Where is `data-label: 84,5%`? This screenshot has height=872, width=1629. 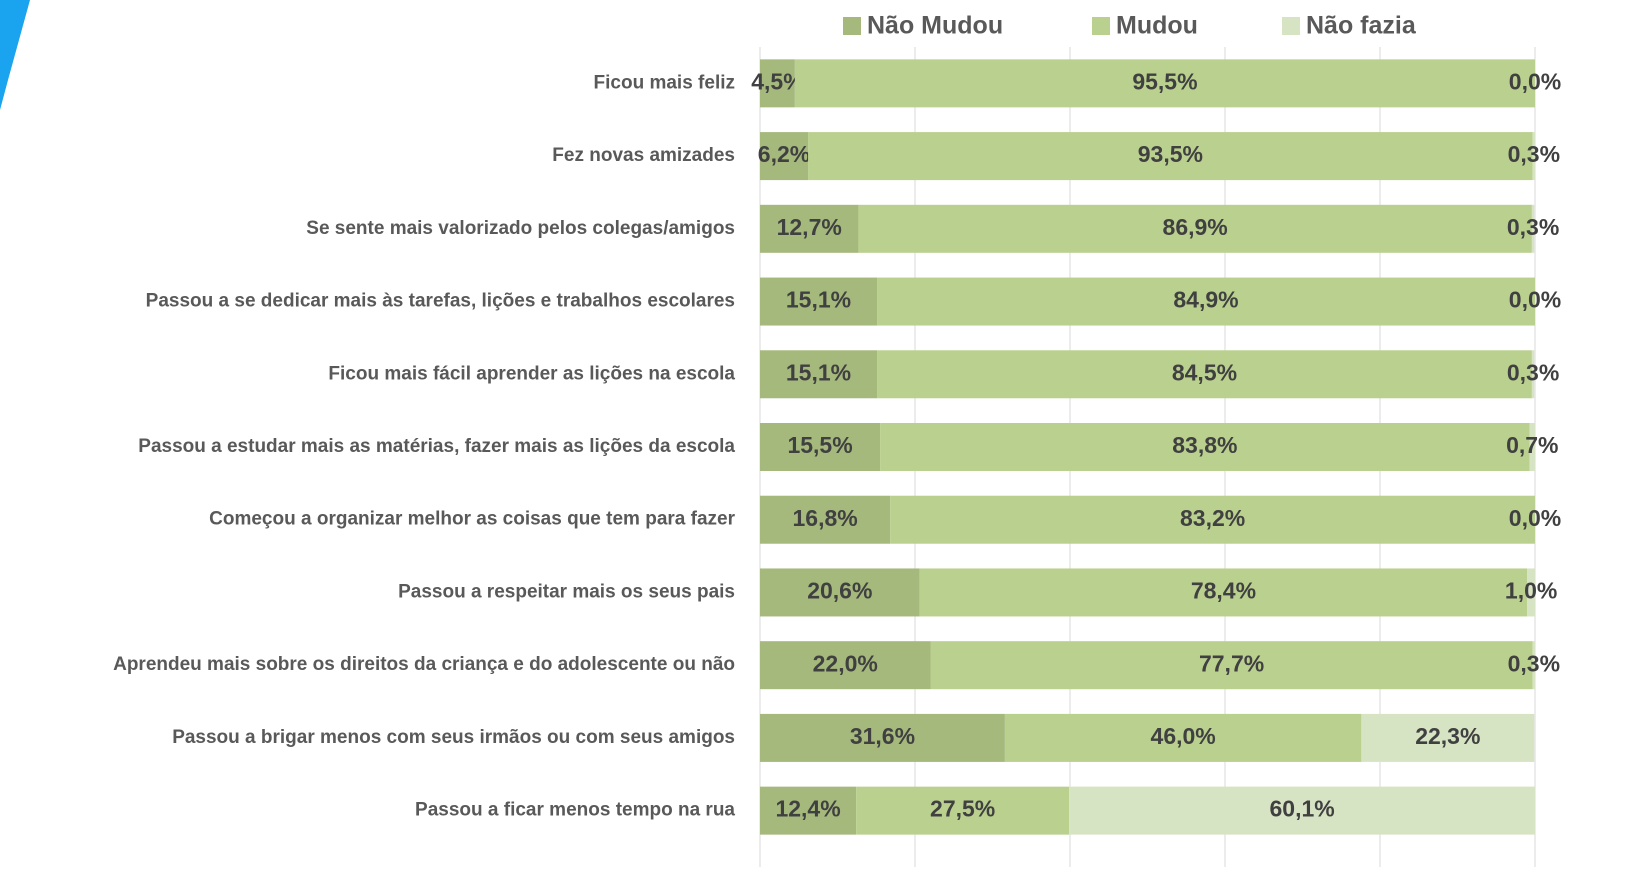 data-label: 84,5% is located at coordinates (1204, 372).